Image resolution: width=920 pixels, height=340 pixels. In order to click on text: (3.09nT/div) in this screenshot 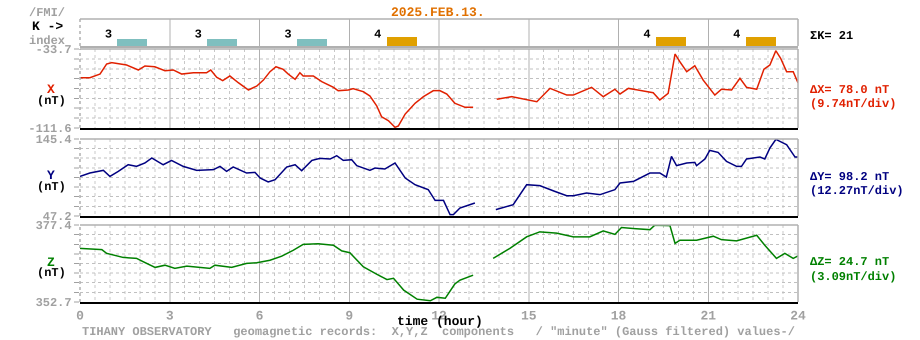, I will do `click(853, 277)`.